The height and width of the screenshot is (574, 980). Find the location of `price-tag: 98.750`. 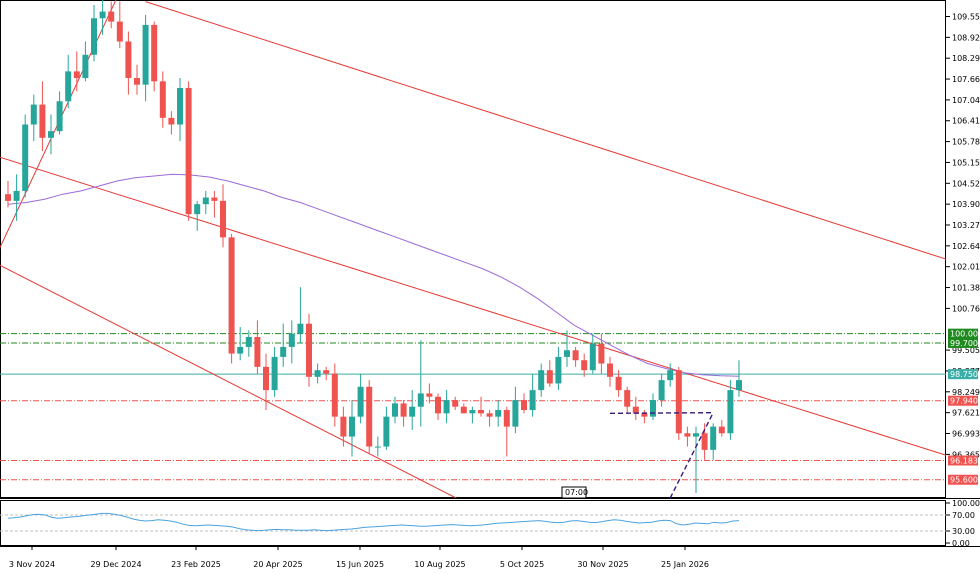

price-tag: 98.750 is located at coordinates (963, 374).